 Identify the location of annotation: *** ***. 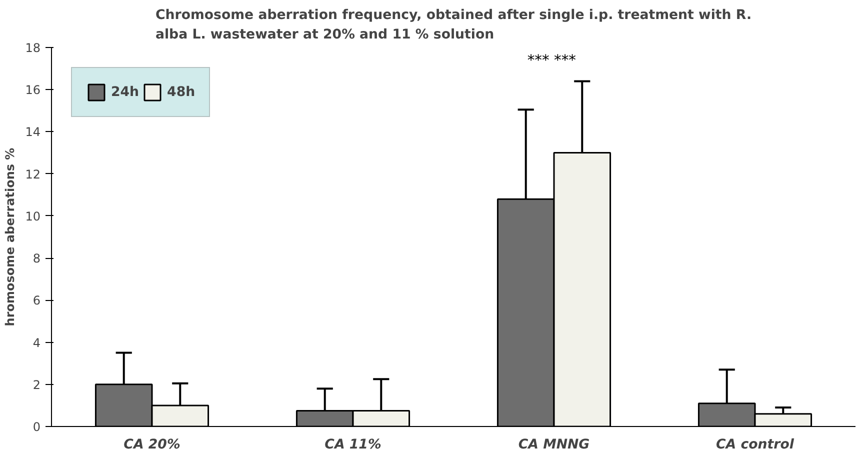
(551, 61).